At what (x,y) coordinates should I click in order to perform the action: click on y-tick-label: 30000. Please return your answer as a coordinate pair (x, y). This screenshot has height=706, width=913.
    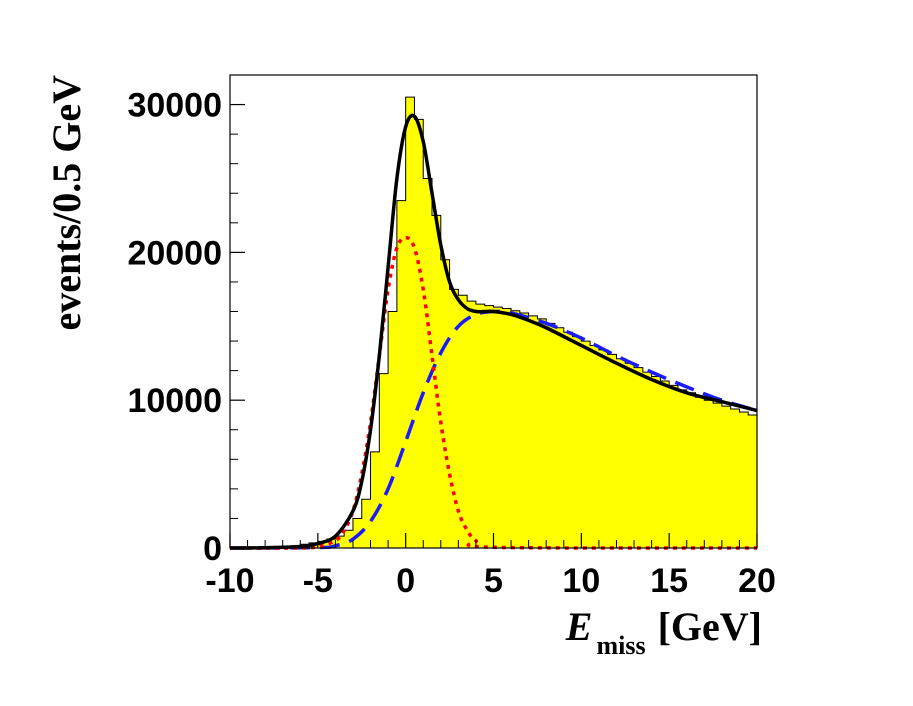
    Looking at the image, I should click on (174, 106).